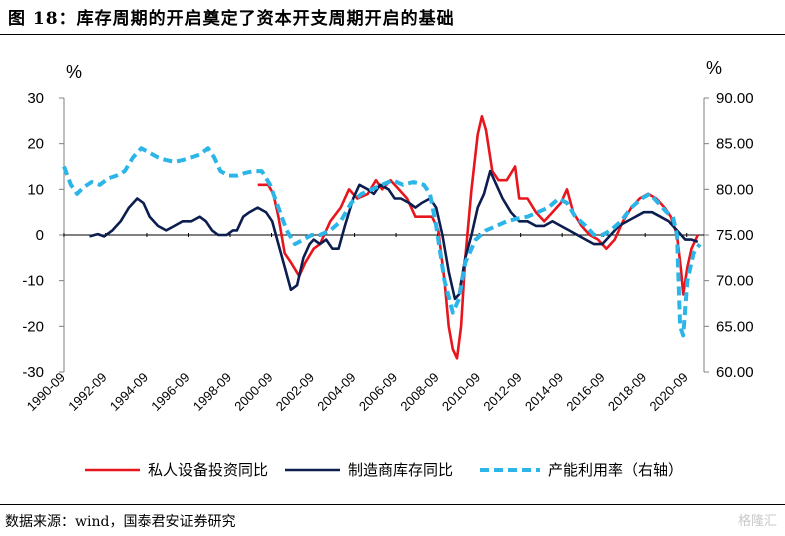  I want to click on x-tick-label: 2014-09, so click(544, 392).